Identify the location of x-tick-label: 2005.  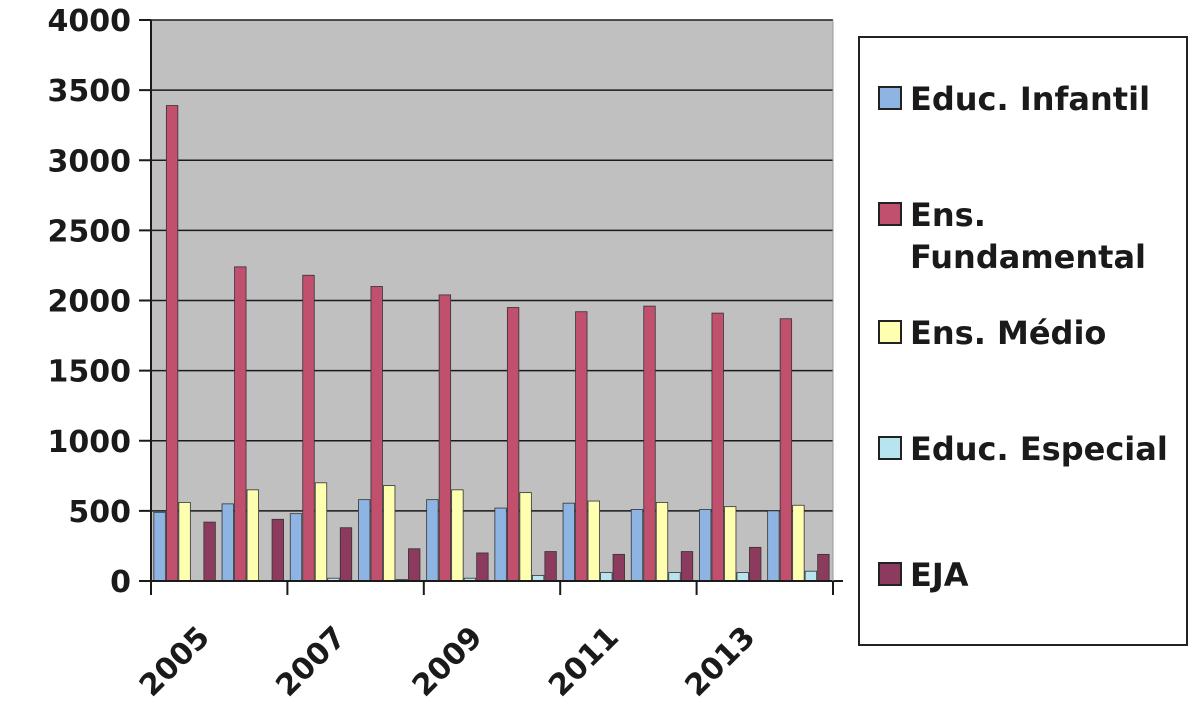
(175, 662).